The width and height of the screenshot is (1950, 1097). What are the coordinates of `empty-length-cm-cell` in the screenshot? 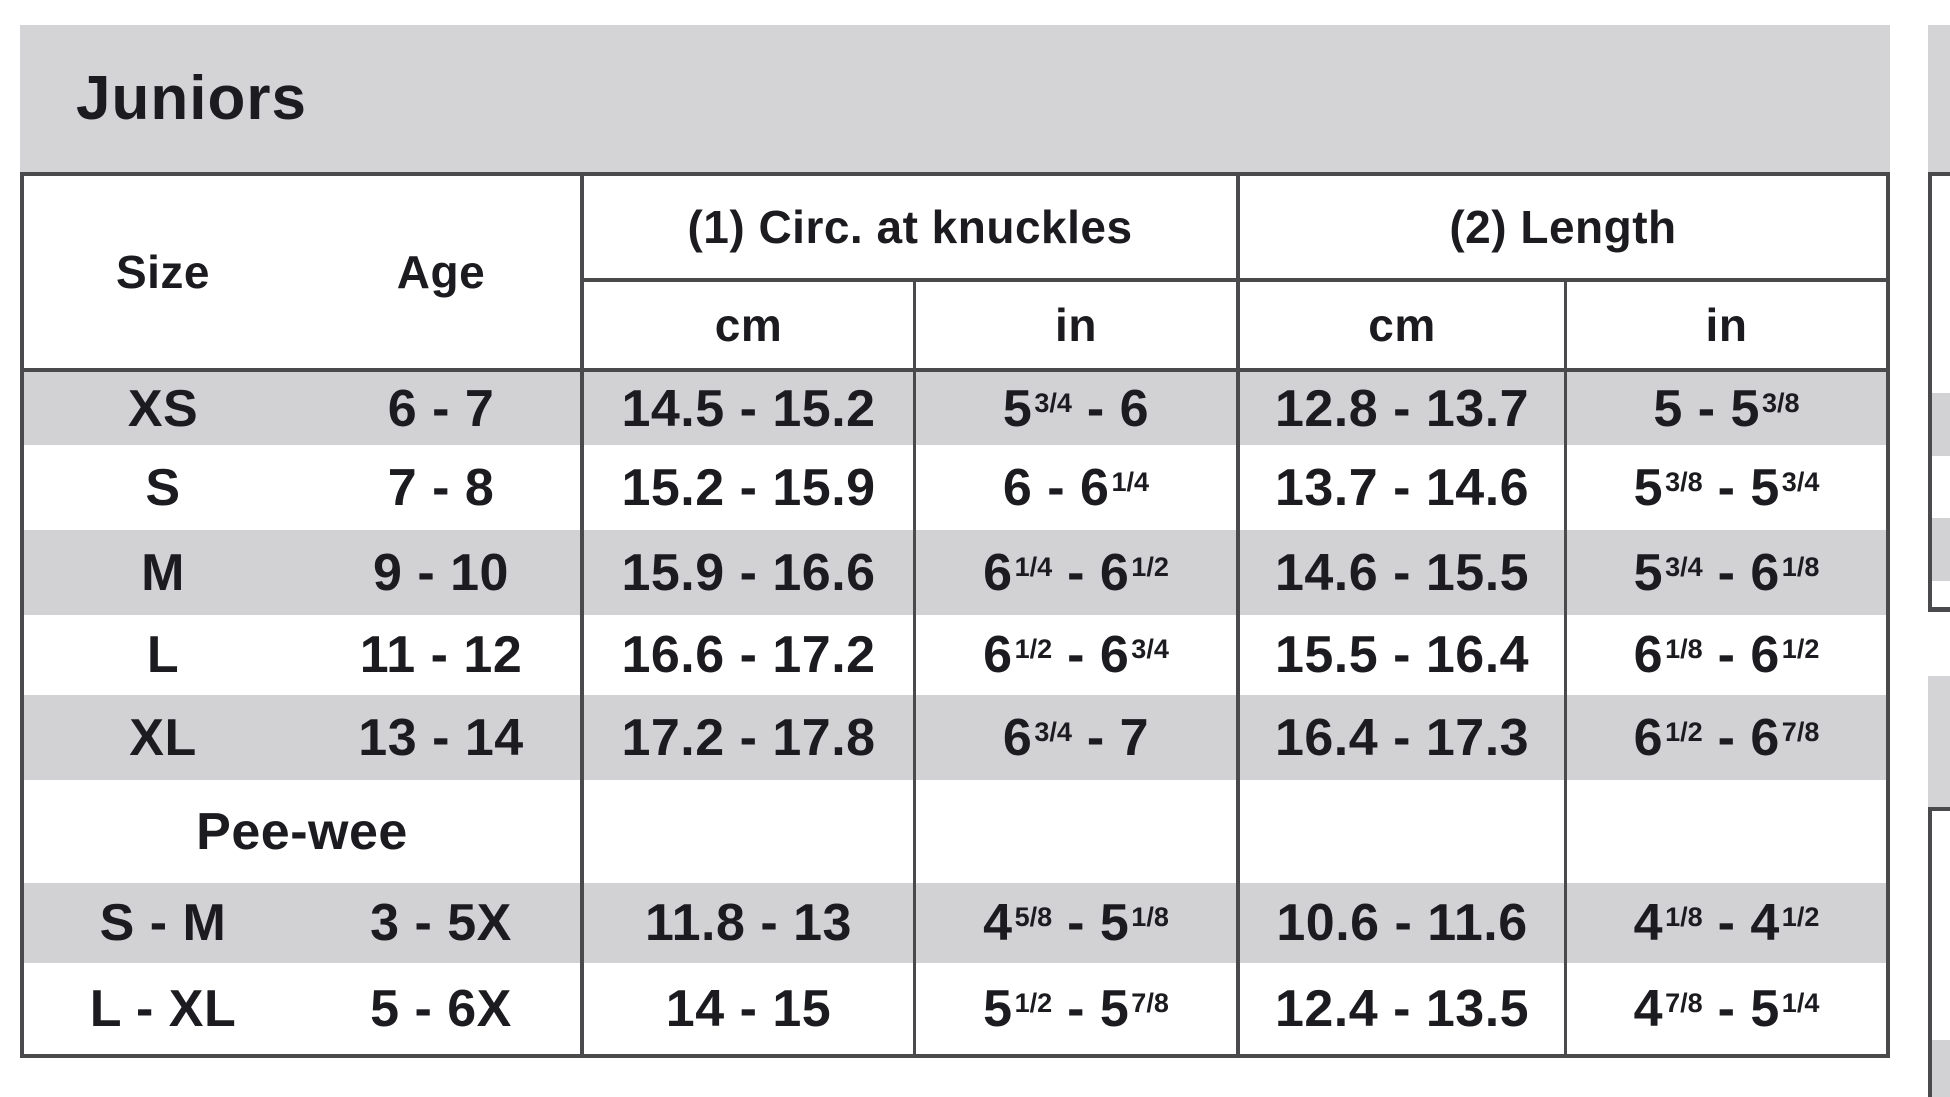 It's located at (1400, 831).